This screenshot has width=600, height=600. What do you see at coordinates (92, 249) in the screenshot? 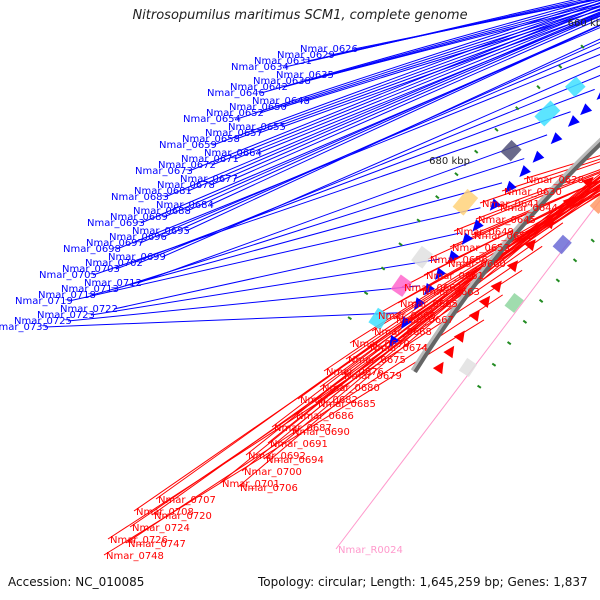
I see `forward-gene-label: Nmar_0698` at bounding box center [92, 249].